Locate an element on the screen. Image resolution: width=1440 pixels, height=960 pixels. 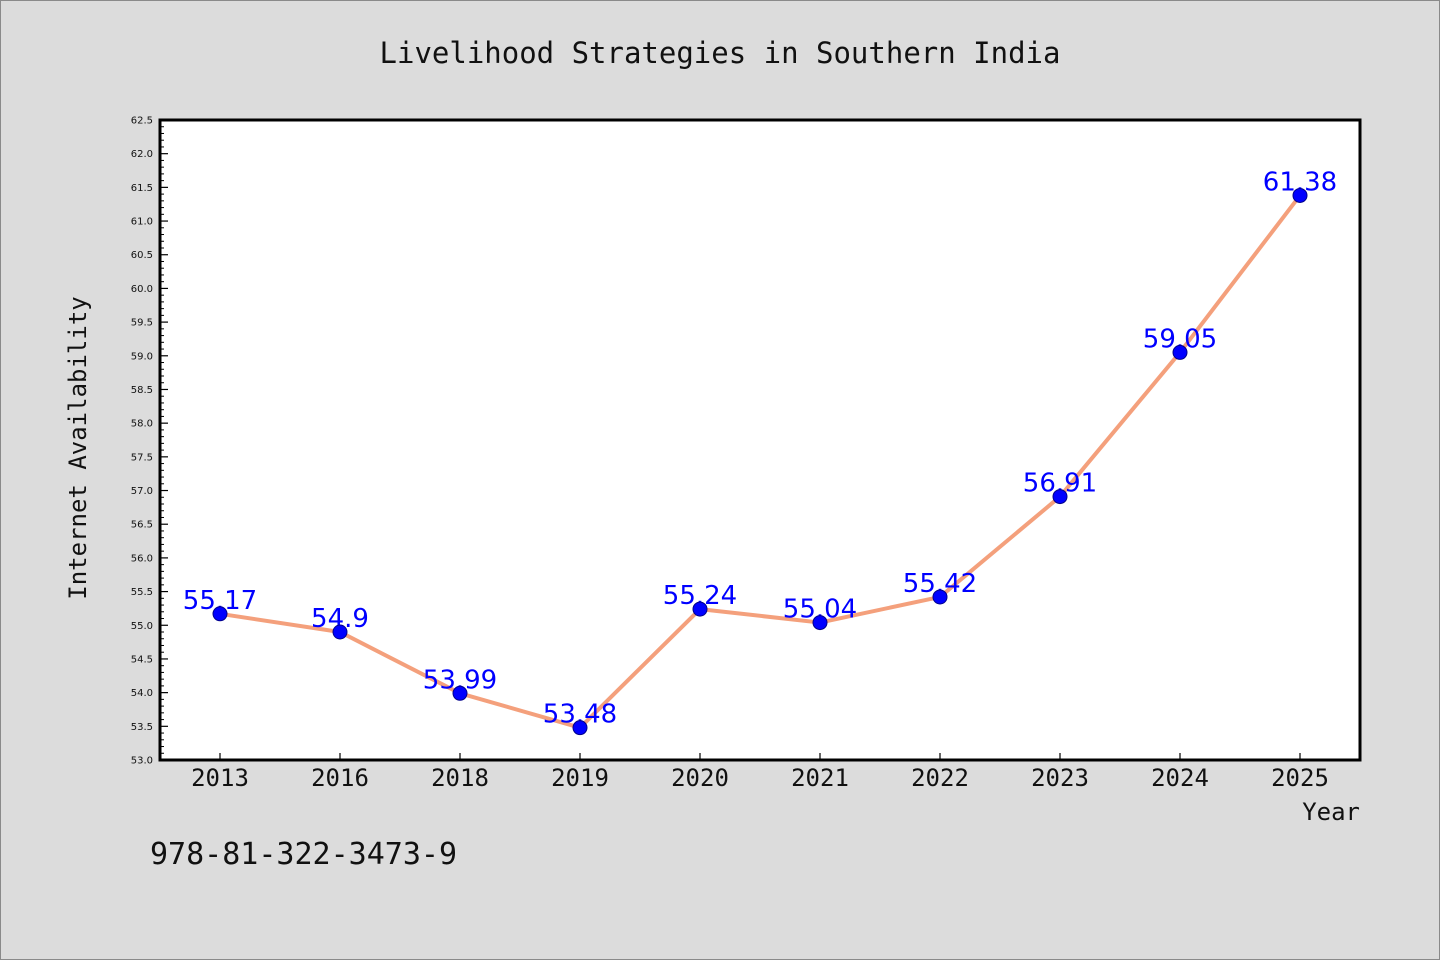
x-tick-label: 2022 is located at coordinates (940, 778).